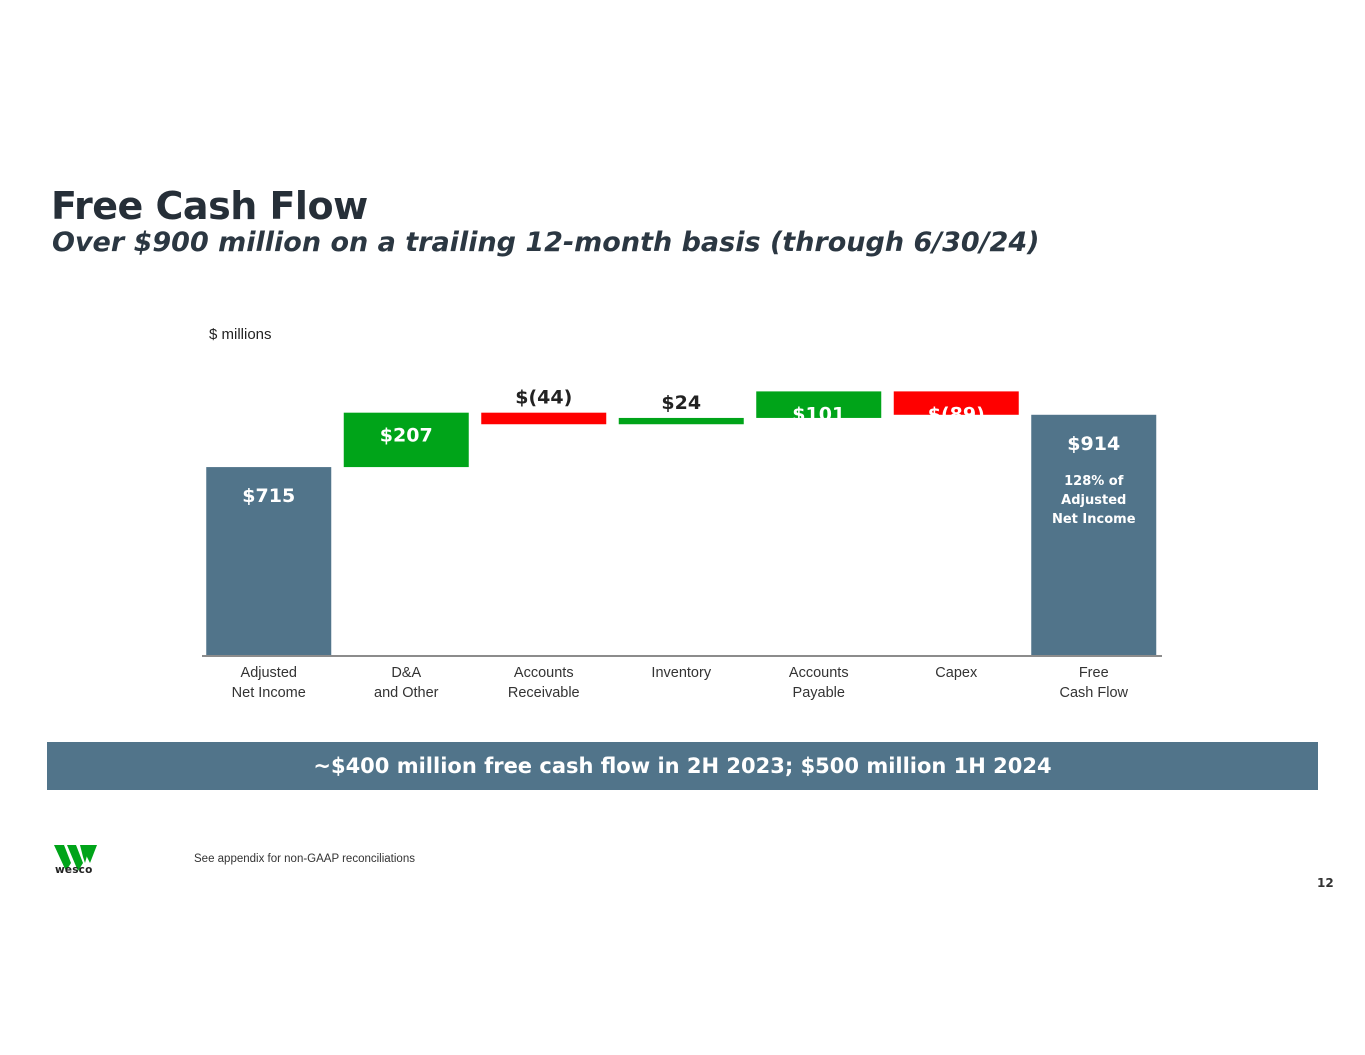 The image size is (1365, 1055). I want to click on wesco-w-logo-icon, so click(75, 858).